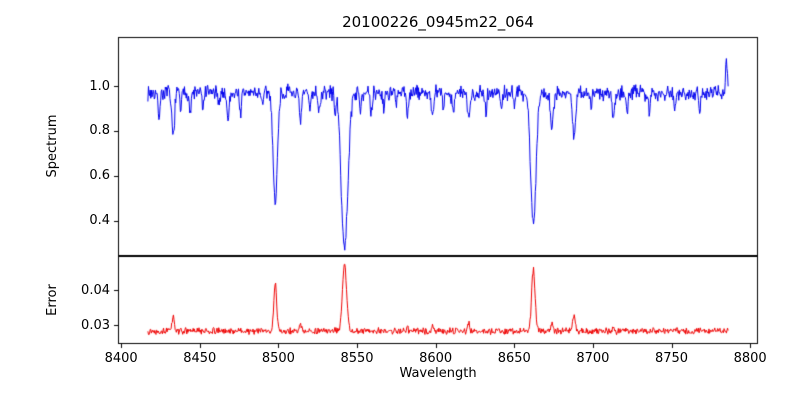 This screenshot has height=400, width=800. I want to click on x-tick-label: 8550, so click(357, 358).